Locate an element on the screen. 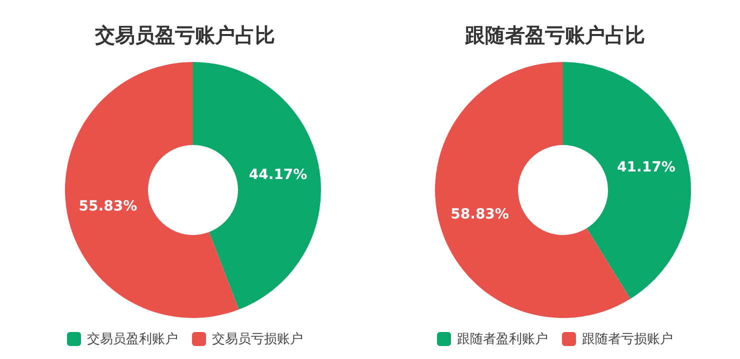 Image resolution: width=740 pixels, height=359 pixels. data-label: 41.17% is located at coordinates (646, 167).